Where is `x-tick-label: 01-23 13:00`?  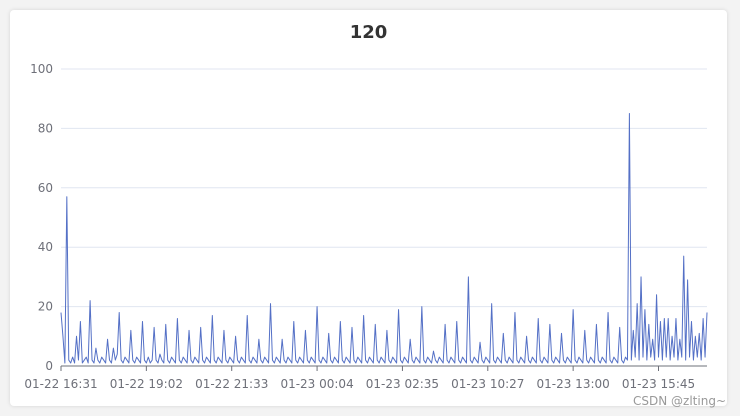 x-tick-label: 01-23 13:00 is located at coordinates (573, 384).